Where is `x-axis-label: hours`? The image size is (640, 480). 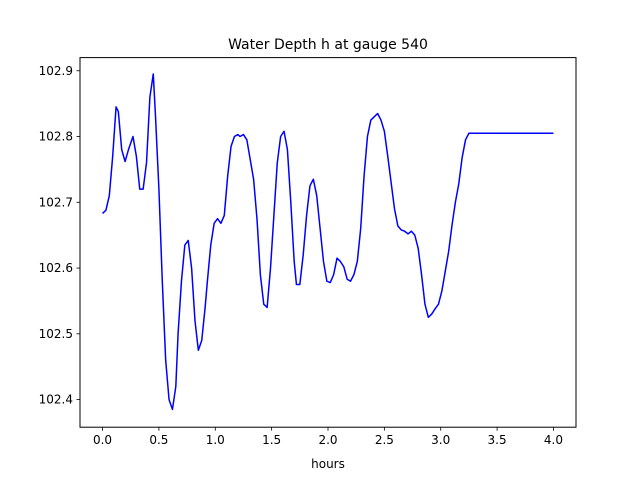
x-axis-label: hours is located at coordinates (328, 464).